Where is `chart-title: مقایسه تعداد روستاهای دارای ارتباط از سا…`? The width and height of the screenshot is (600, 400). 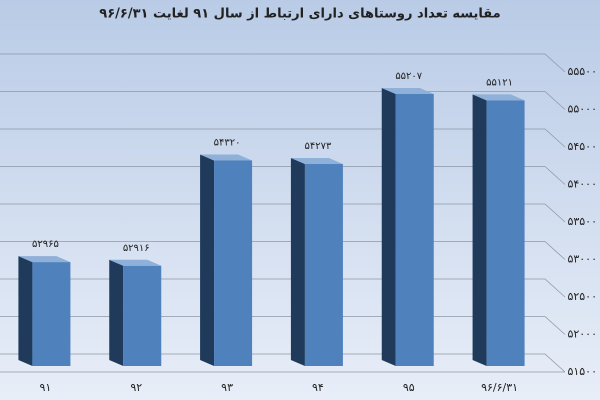 chart-title: مقایسه تعداد روستاهای دارای ارتباط از سا… is located at coordinates (299, 14).